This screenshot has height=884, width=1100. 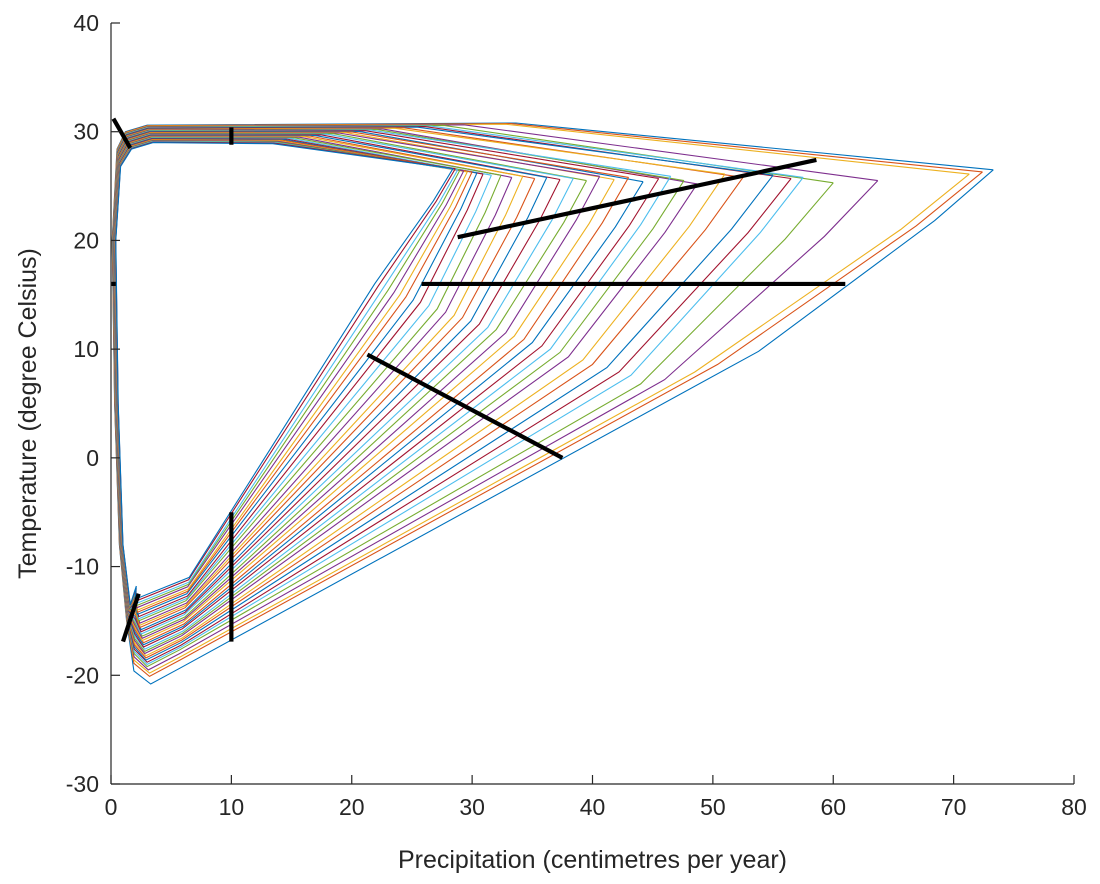 I want to click on y-tick-label: 10, so click(x=86, y=349).